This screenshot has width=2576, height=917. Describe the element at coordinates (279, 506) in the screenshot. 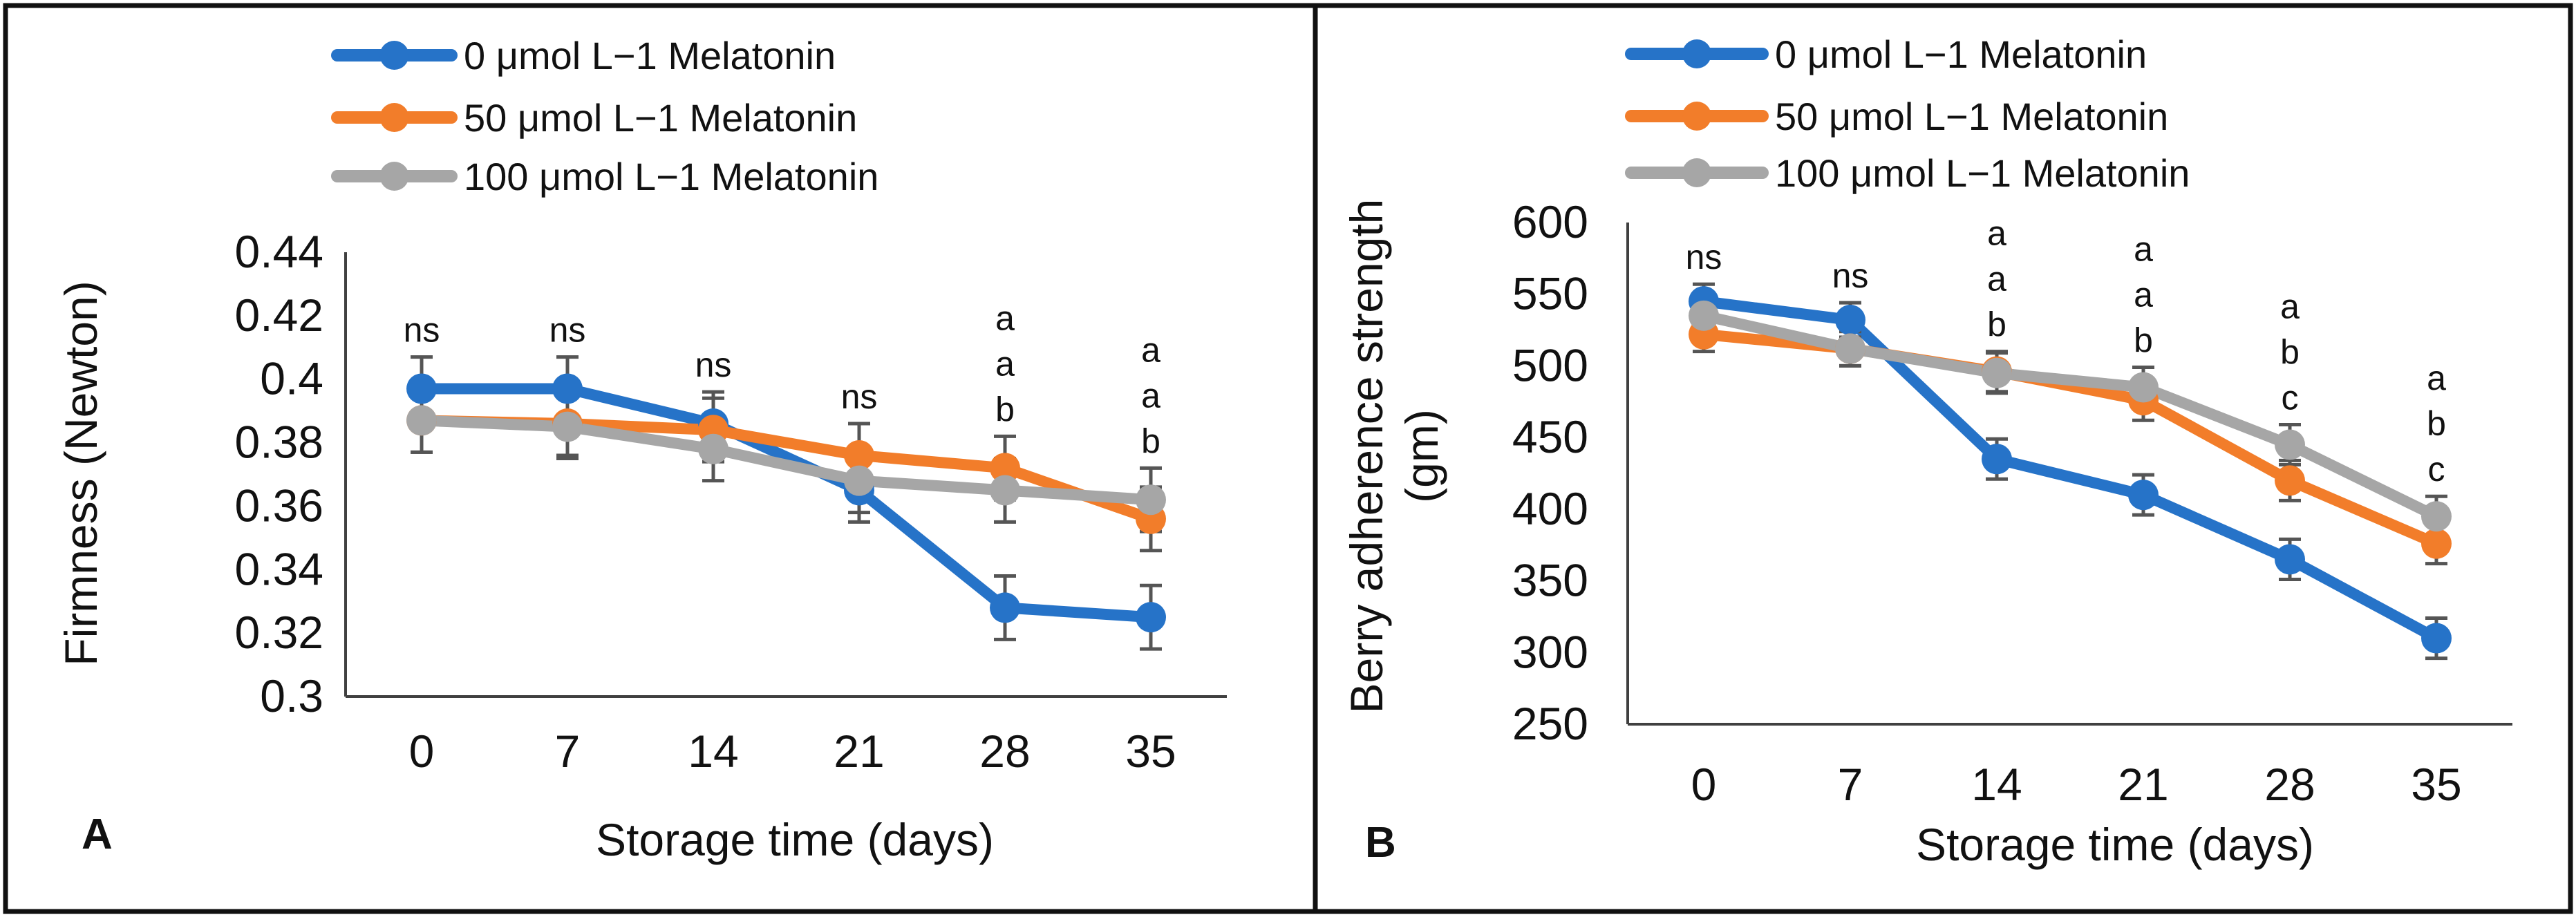

I see `y-tick-label: 0.36` at that location.